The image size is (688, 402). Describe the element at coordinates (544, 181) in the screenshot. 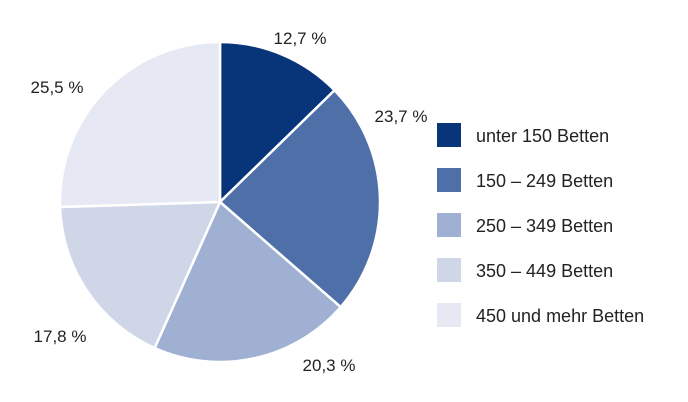

I see `legend-label-2: 150 – 249 Betten` at that location.